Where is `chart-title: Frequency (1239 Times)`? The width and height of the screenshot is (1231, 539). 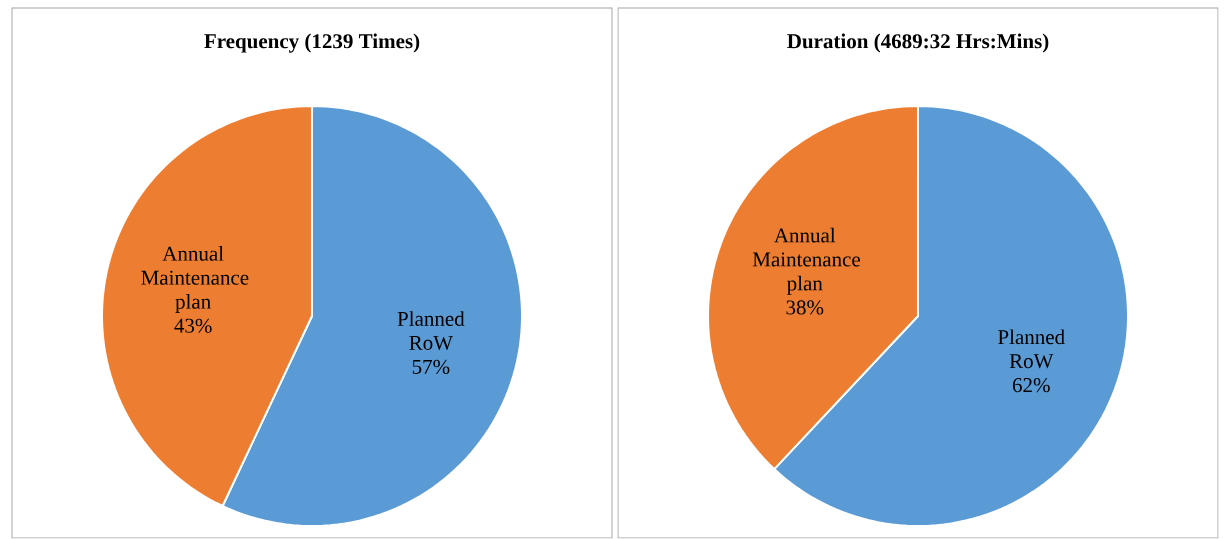 chart-title: Frequency (1239 Times) is located at coordinates (312, 43).